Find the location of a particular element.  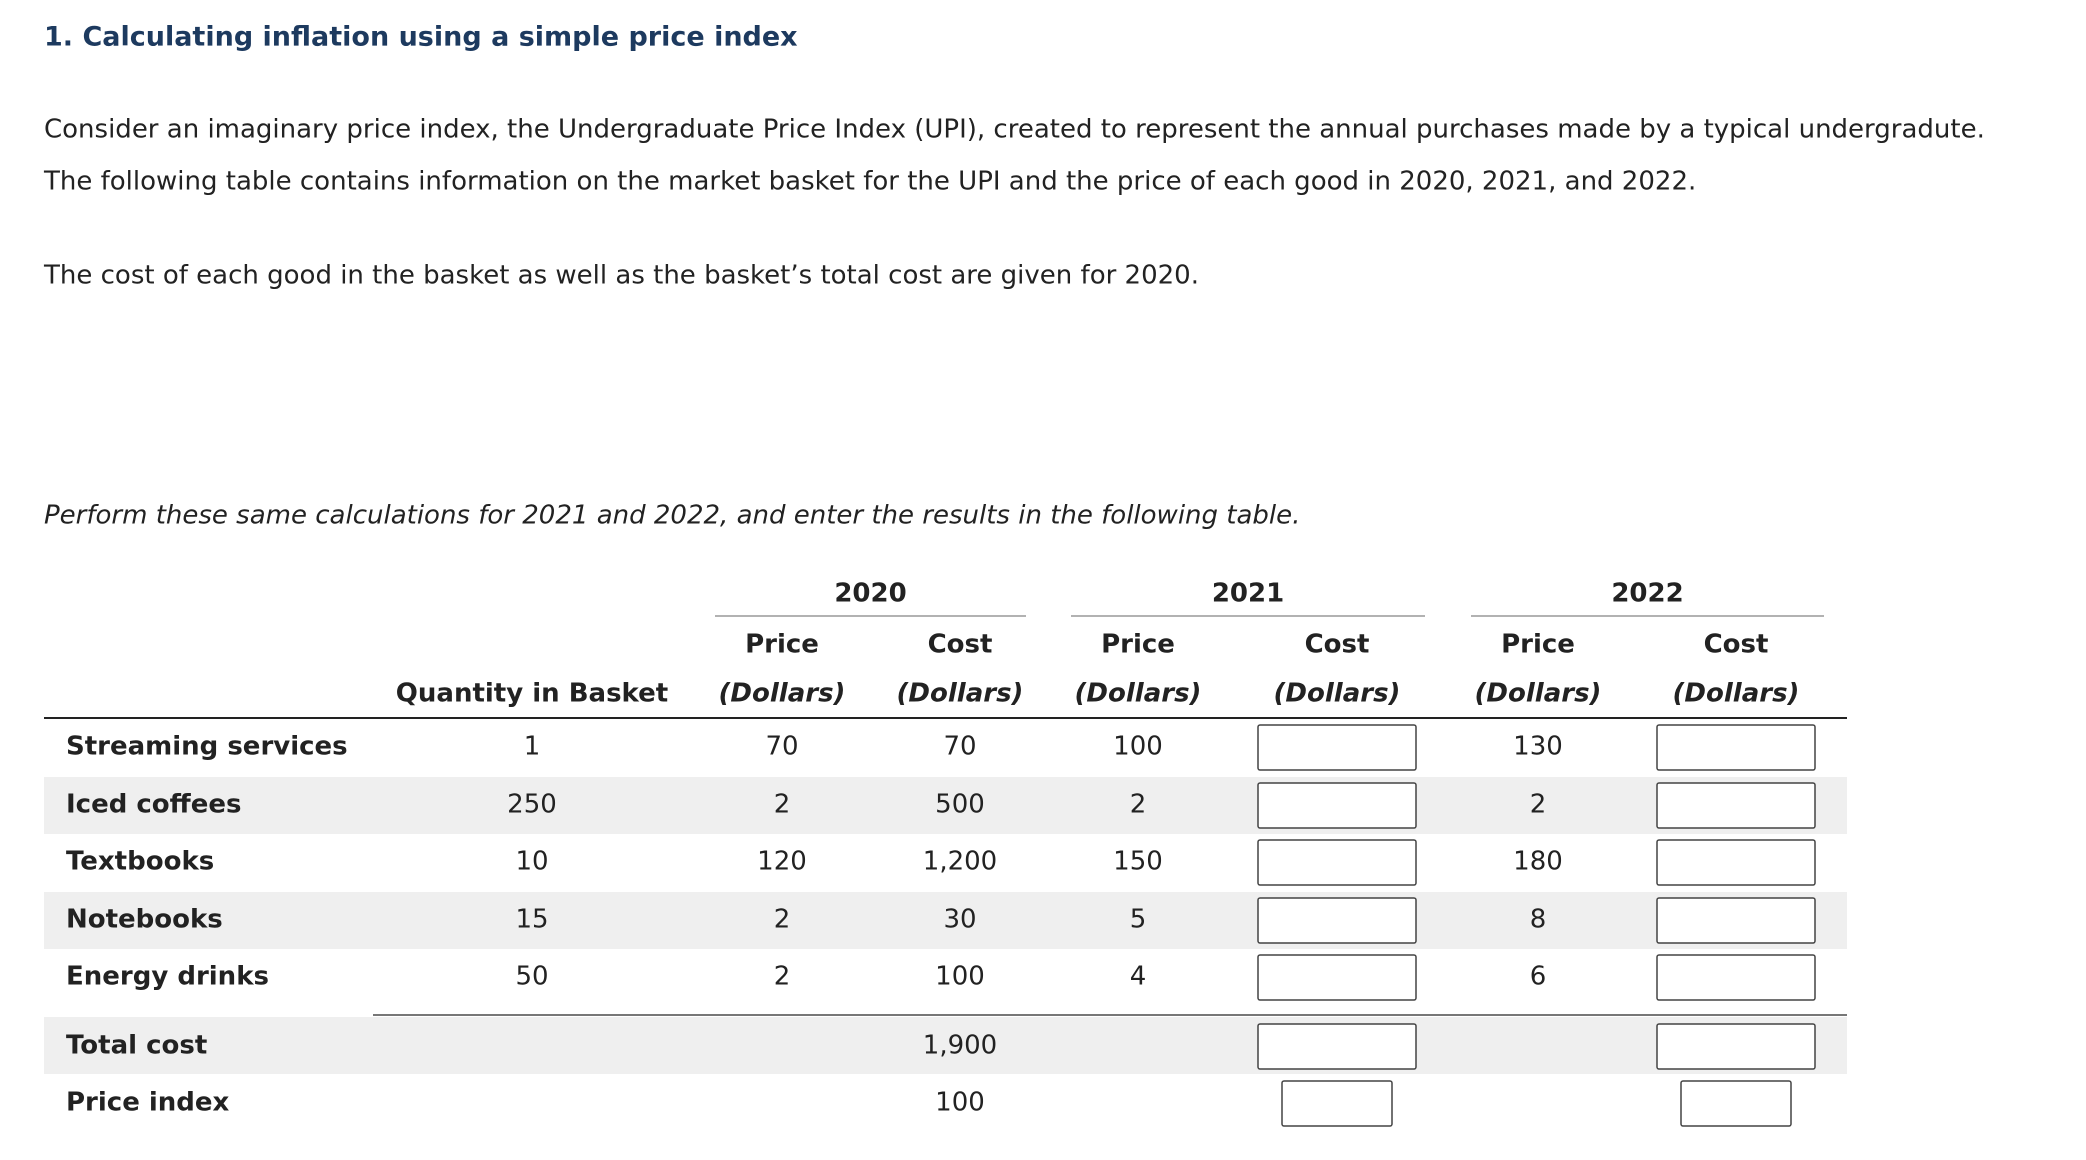

row-label: Streaming services is located at coordinates (207, 747).